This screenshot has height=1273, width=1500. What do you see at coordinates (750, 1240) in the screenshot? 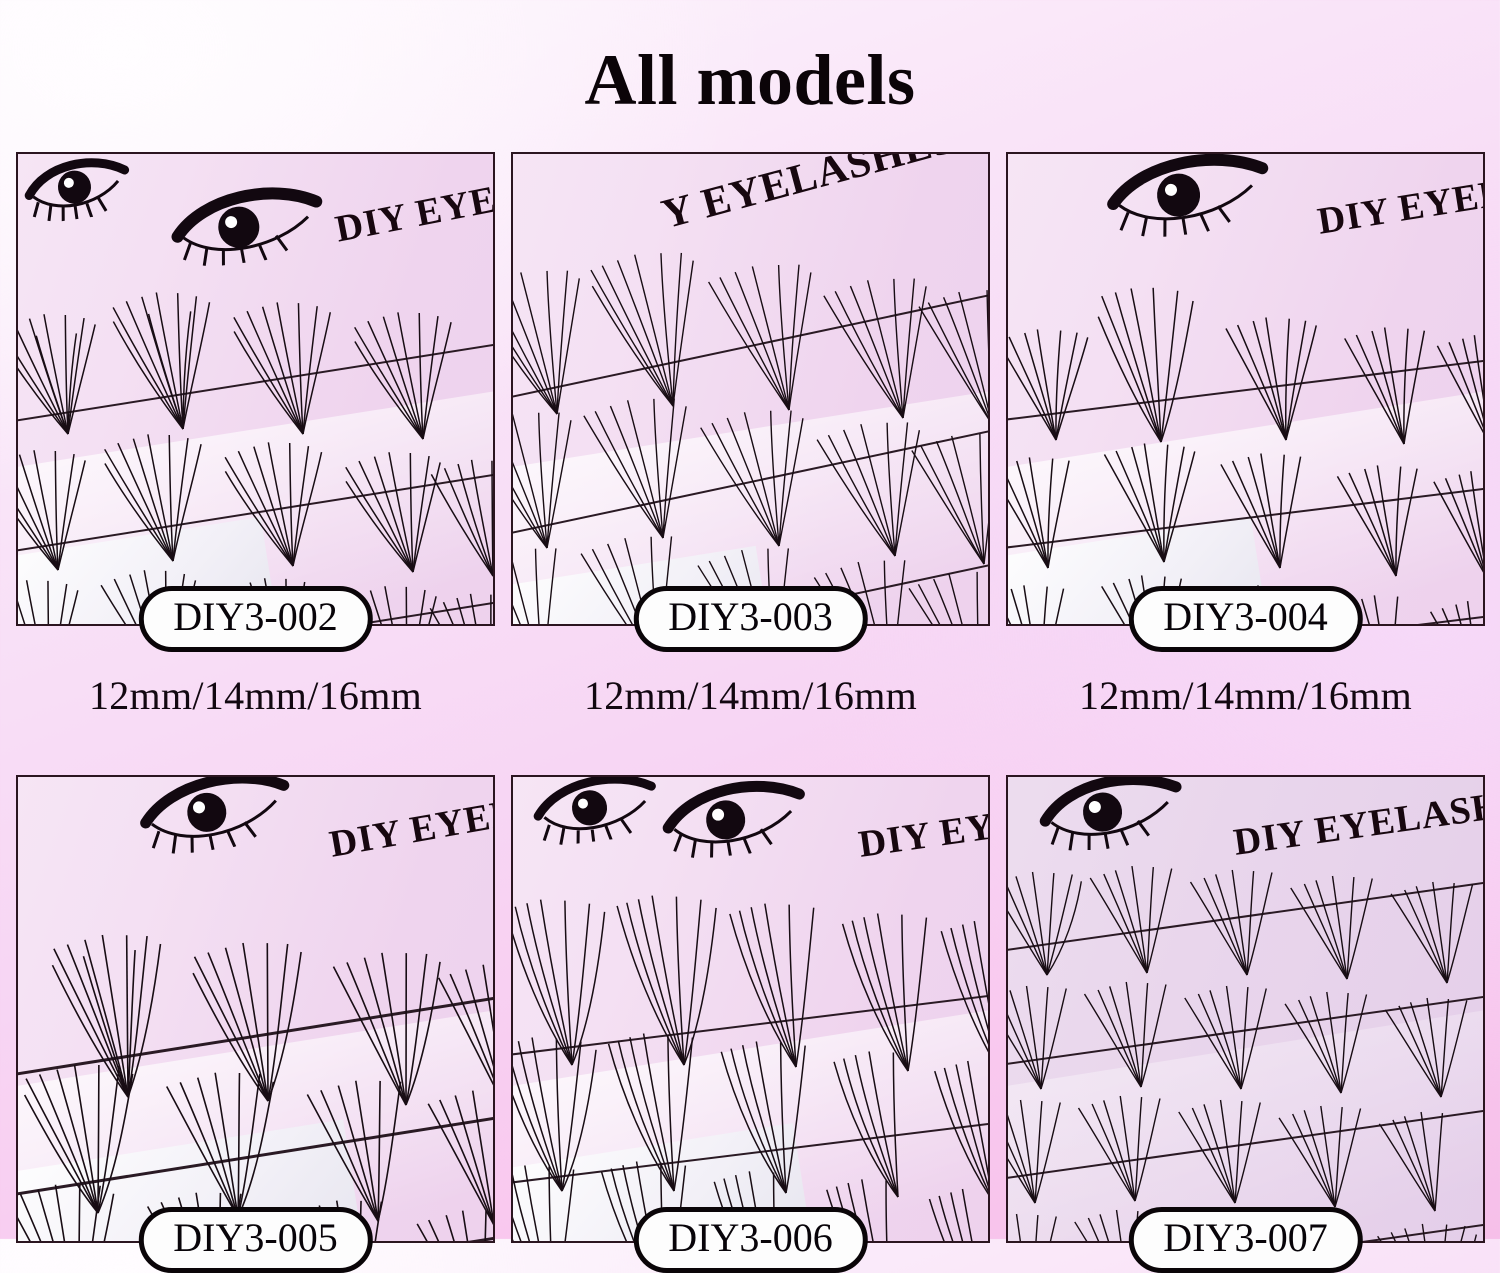
I see `model-label-diy3-006: DIY3-006` at bounding box center [750, 1240].